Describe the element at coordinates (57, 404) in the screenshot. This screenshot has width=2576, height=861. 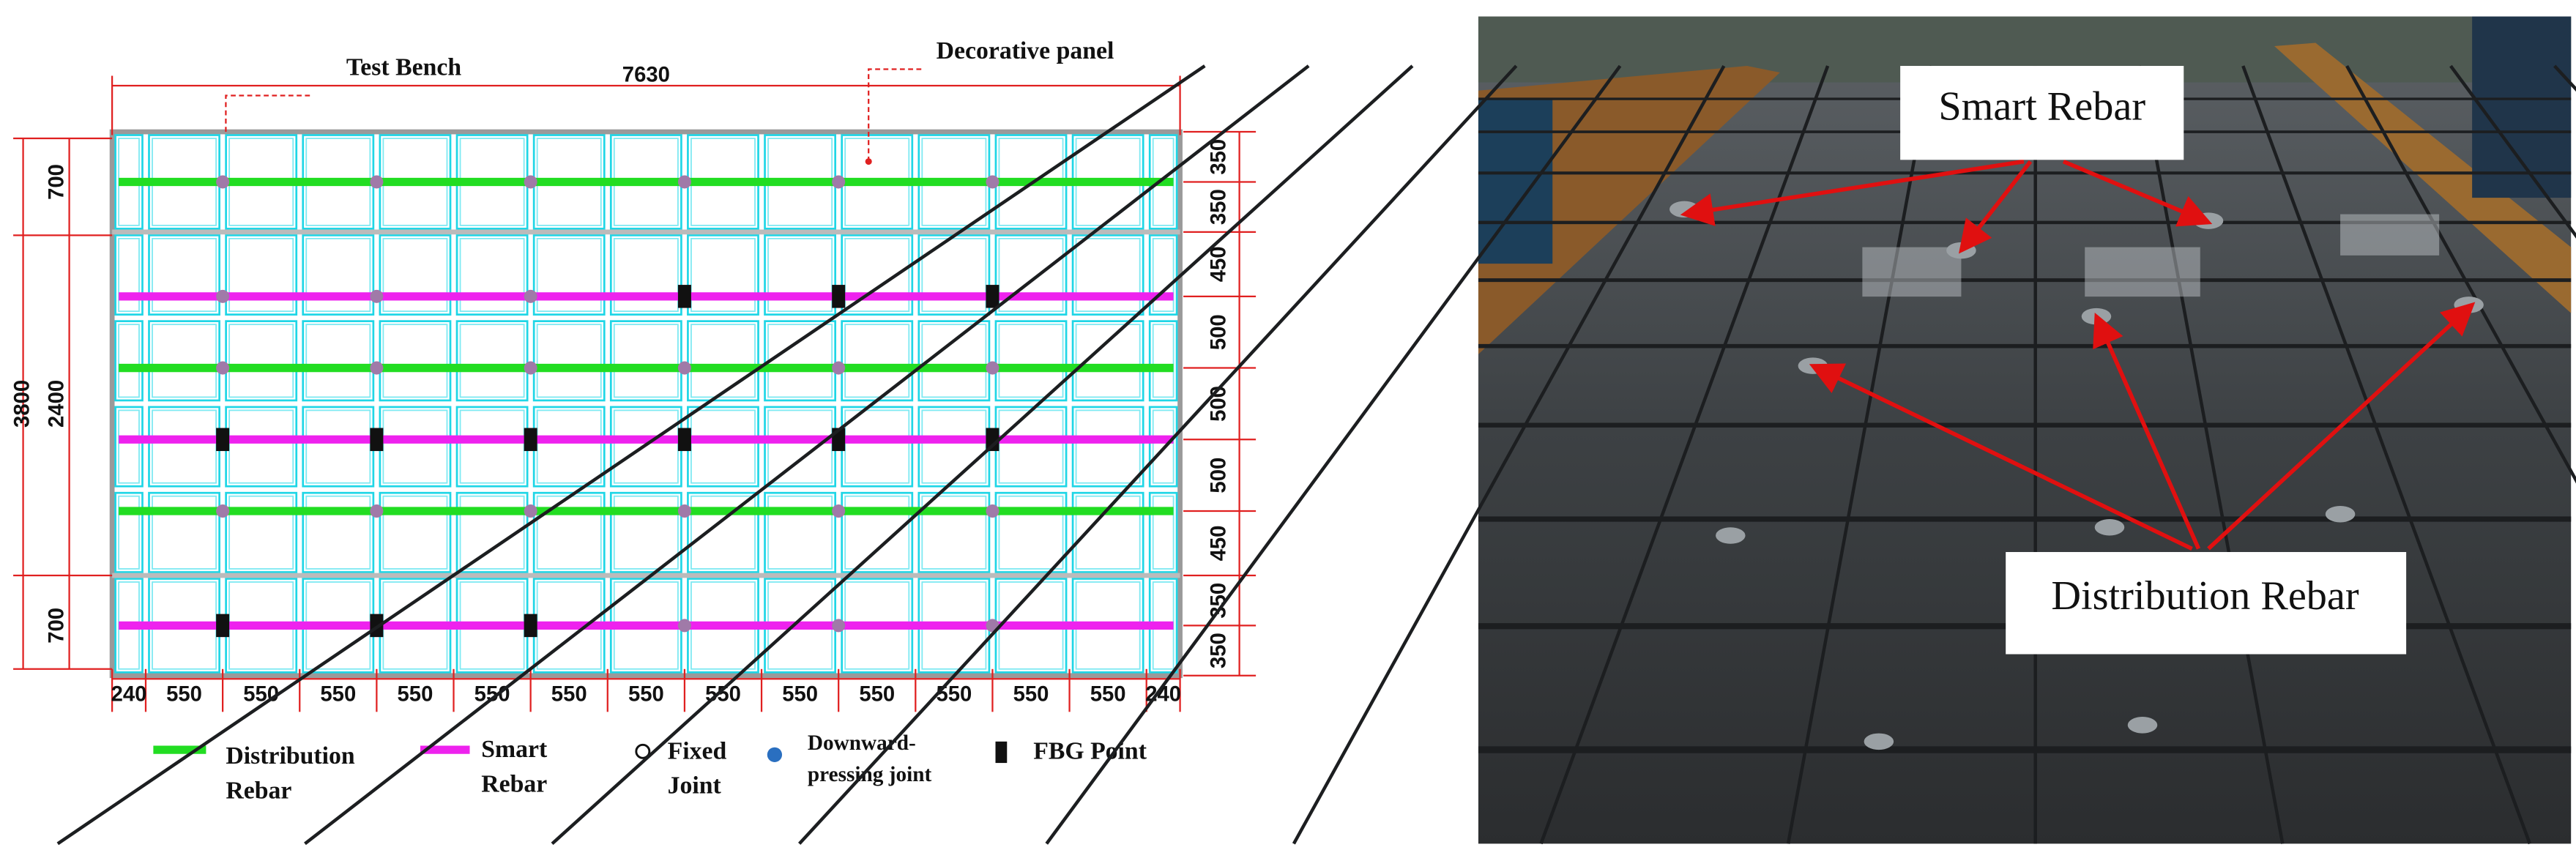
I see `left-dim: 2400` at that location.